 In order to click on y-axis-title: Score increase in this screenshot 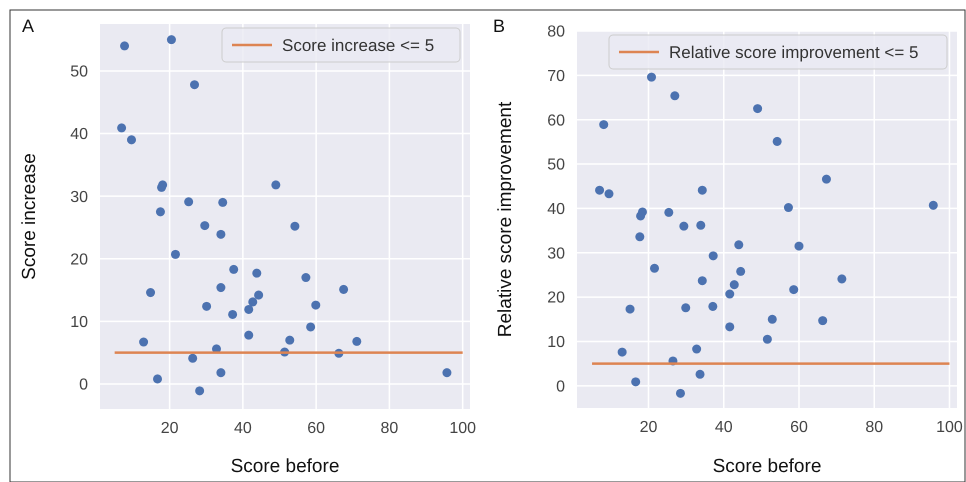, I will do `click(29, 216)`.